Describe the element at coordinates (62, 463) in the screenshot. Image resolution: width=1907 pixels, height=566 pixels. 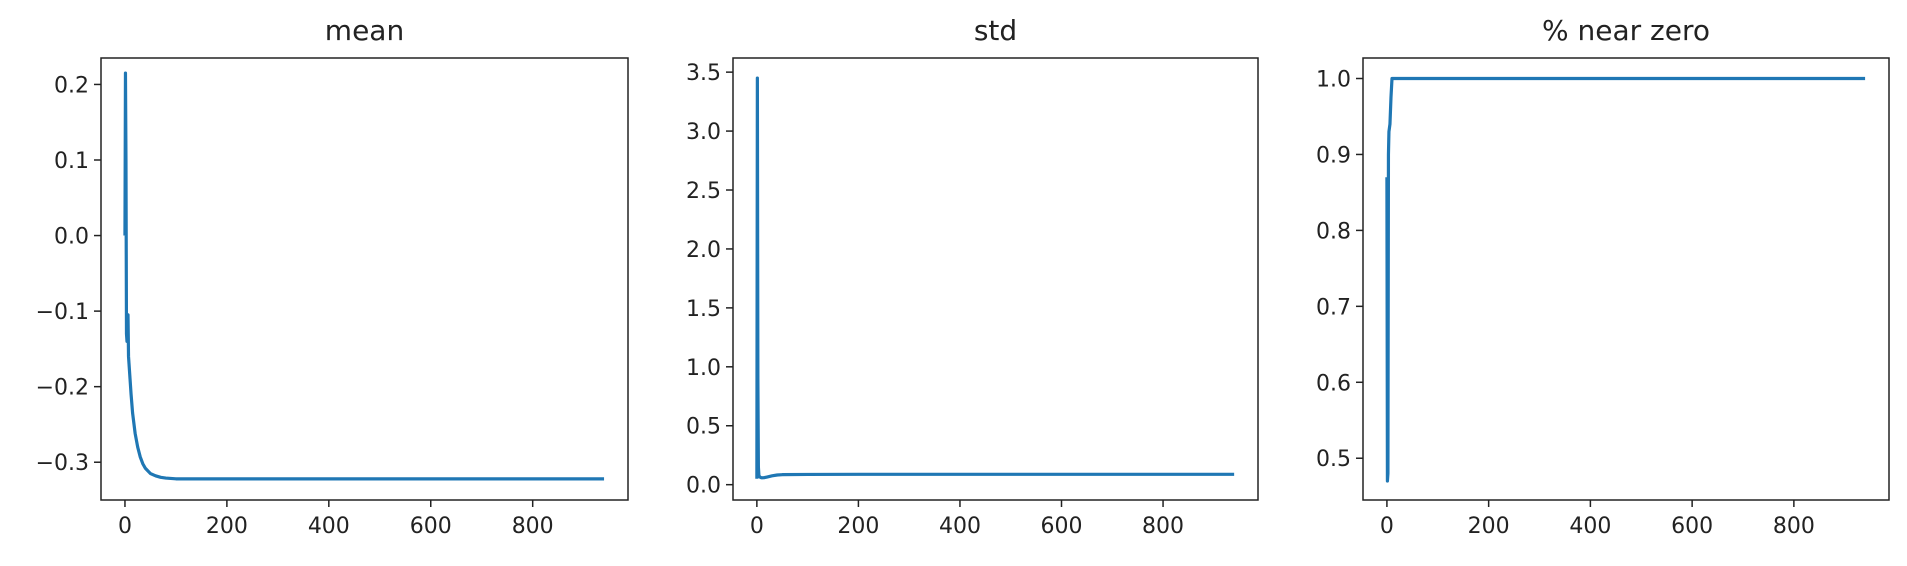
I see `y-tick-label: −0.3` at that location.